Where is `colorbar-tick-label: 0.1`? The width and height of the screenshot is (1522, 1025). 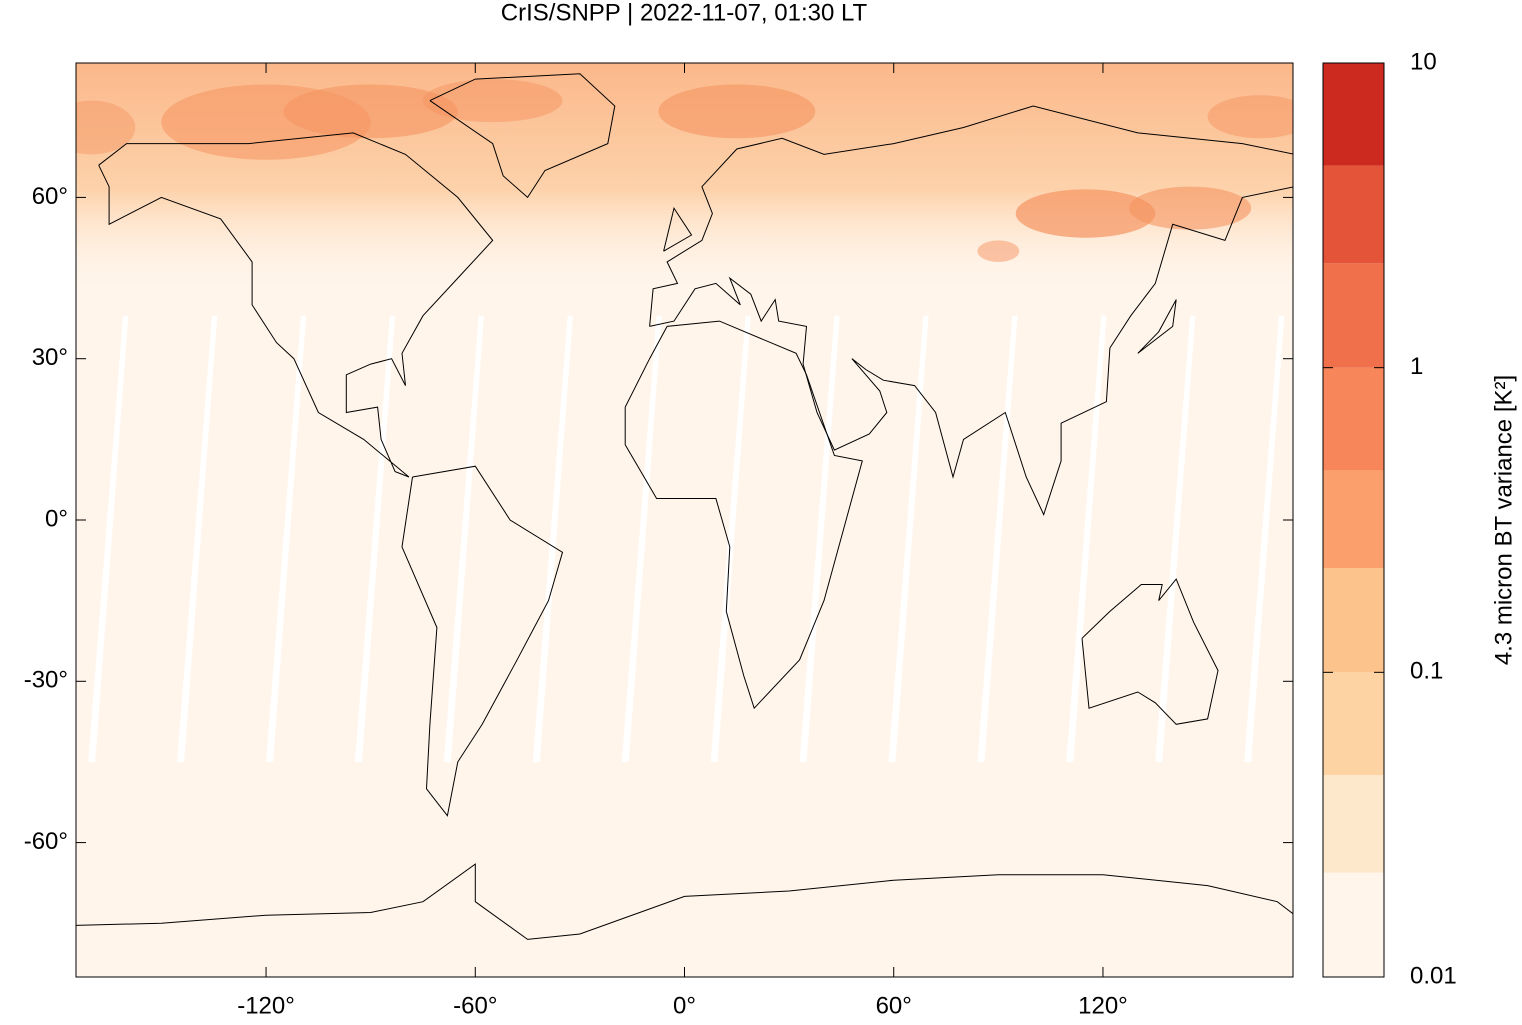
colorbar-tick-label: 0.1 is located at coordinates (1426, 671).